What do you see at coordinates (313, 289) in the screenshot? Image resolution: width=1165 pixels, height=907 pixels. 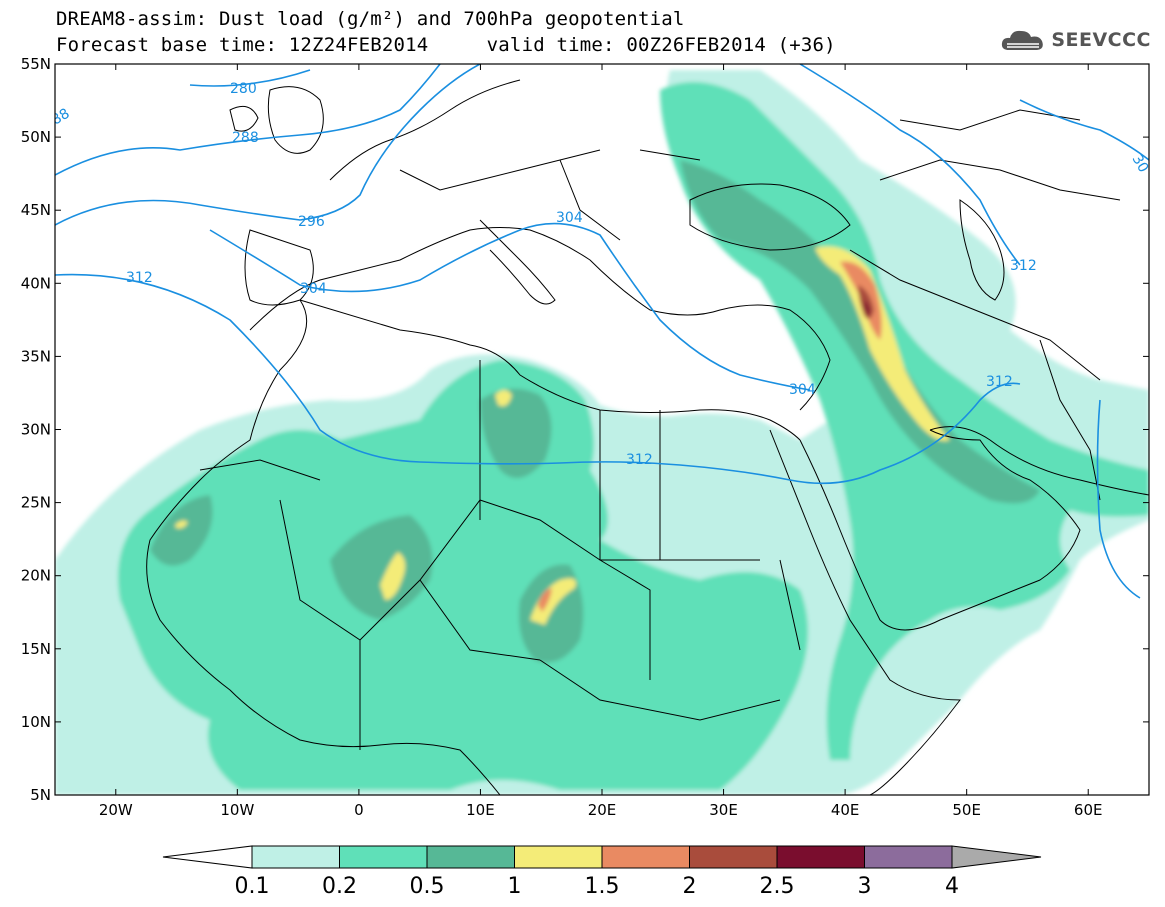 I see `contour-label-304-a: 304` at bounding box center [313, 289].